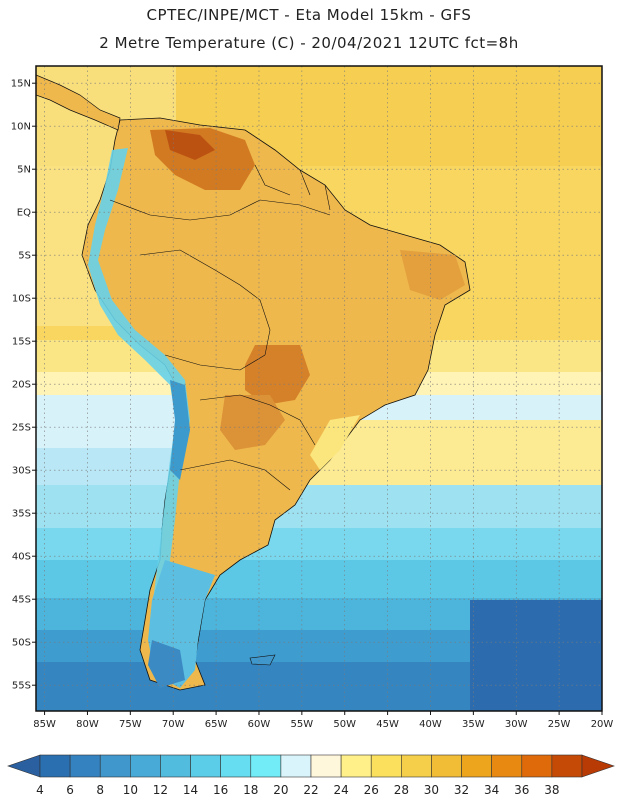 The image size is (618, 800). Describe the element at coordinates (461, 790) in the screenshot. I see `colorbar-label: 32` at that location.